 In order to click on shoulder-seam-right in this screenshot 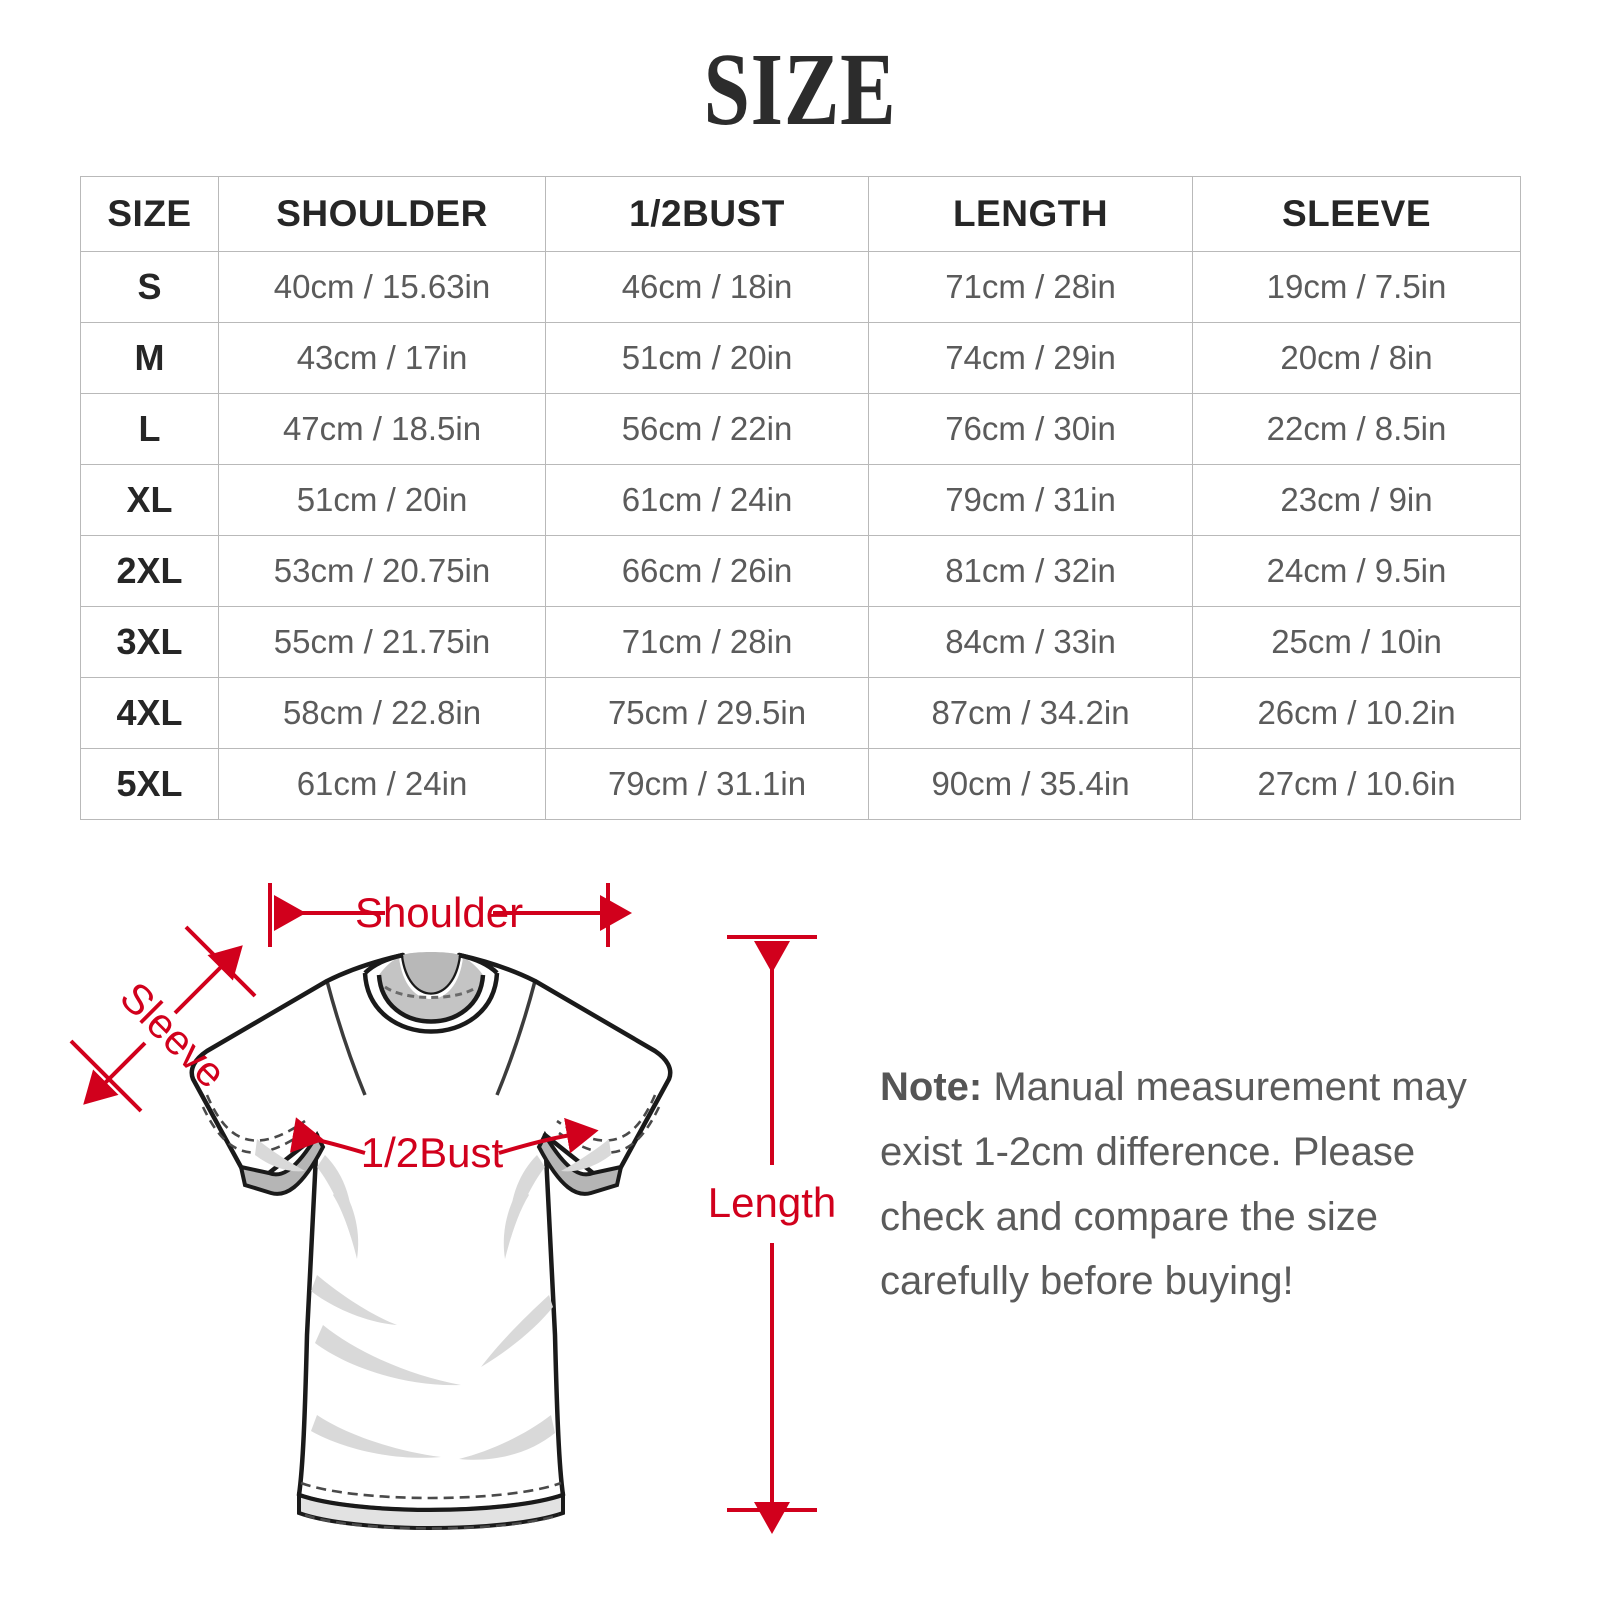, I will do `click(516, 1038)`.